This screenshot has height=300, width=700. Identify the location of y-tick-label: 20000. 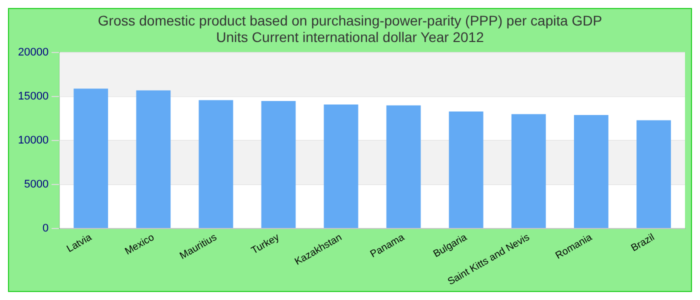
(33, 52).